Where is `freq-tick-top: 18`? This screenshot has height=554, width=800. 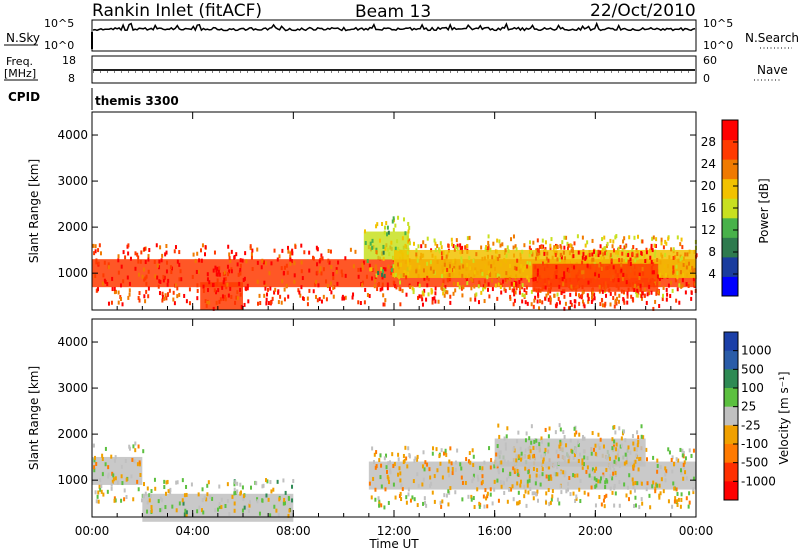 freq-tick-top: 18 is located at coordinates (69, 60).